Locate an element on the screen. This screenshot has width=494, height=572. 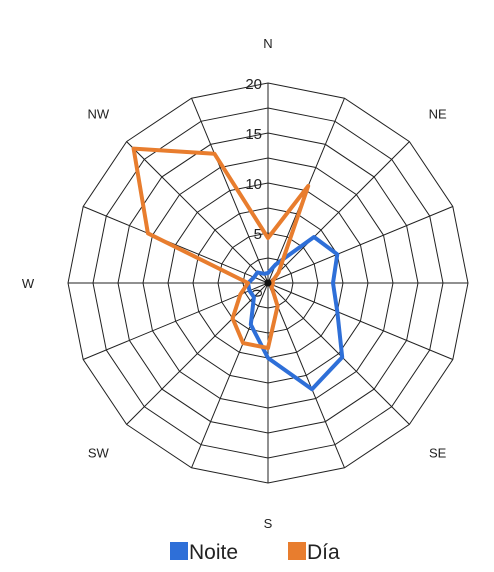
series-1-point-s is located at coordinates (268, 348).